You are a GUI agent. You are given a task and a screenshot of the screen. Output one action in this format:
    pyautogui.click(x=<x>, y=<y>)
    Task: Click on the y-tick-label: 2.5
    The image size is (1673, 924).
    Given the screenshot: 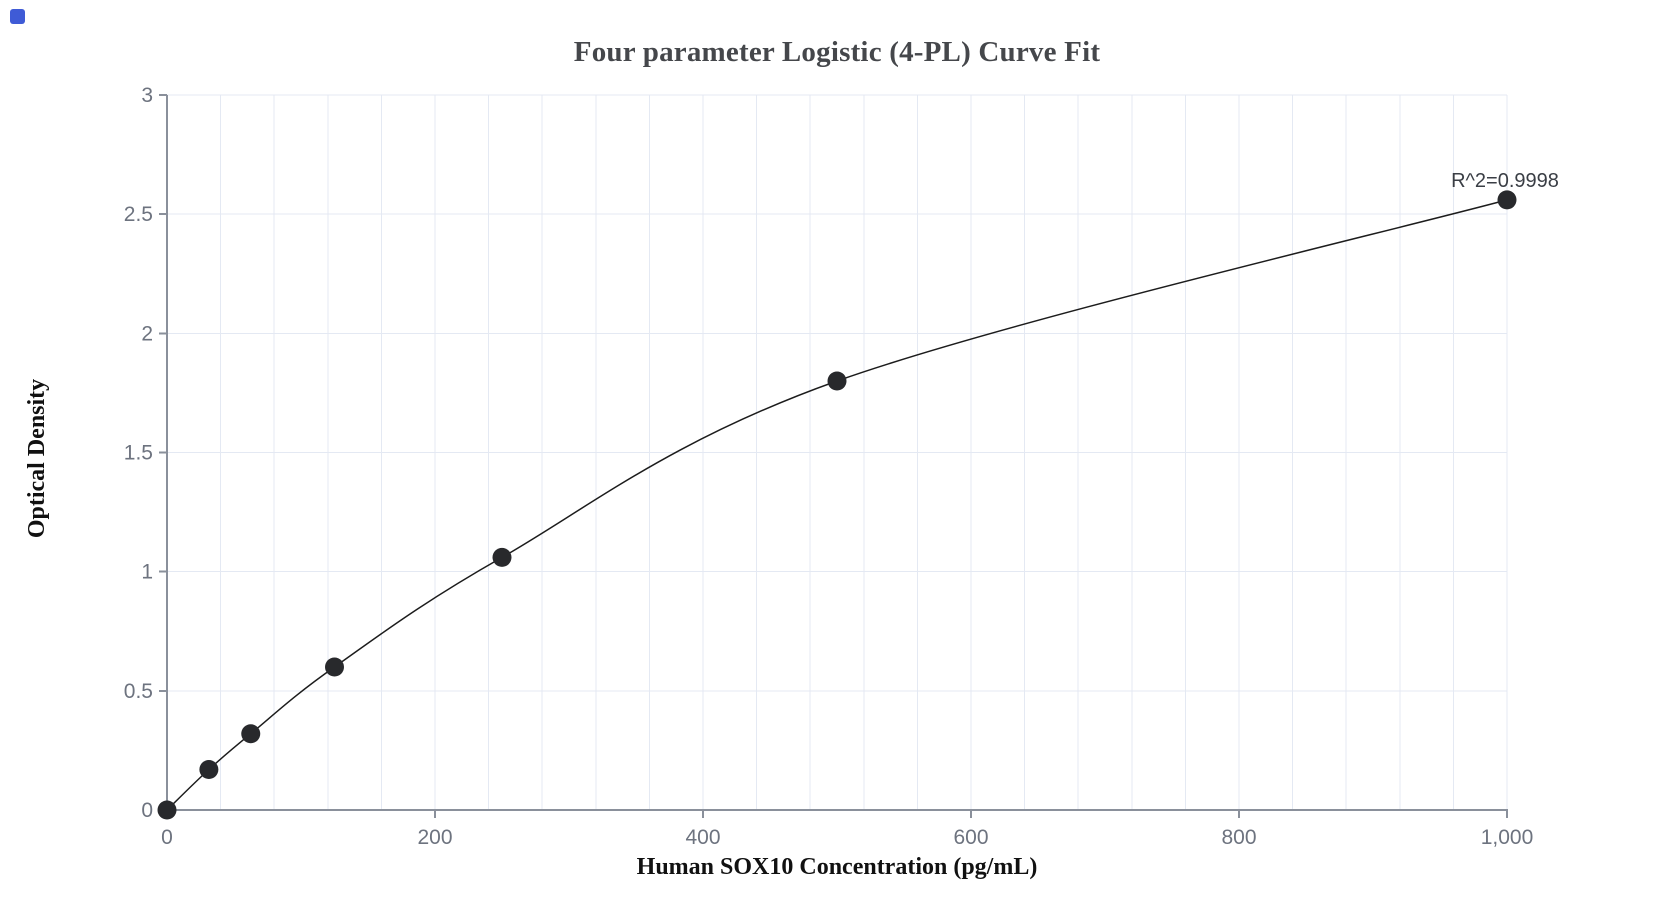 What is the action you would take?
    pyautogui.click(x=138, y=214)
    